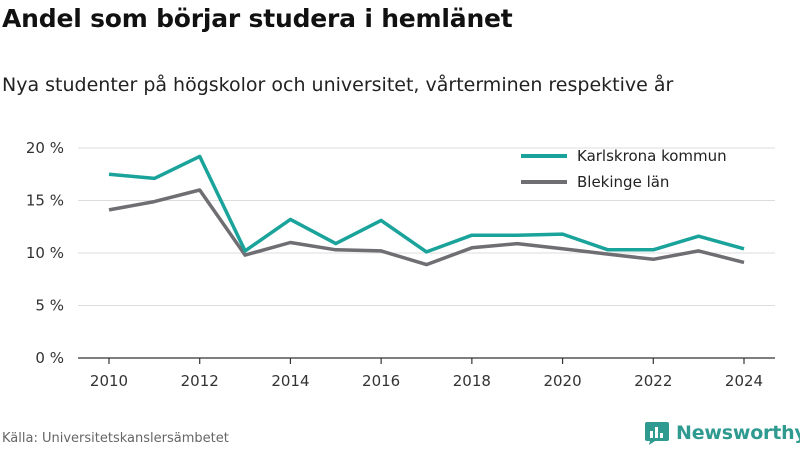  I want to click on brand-name: Newsworthy, so click(738, 433).